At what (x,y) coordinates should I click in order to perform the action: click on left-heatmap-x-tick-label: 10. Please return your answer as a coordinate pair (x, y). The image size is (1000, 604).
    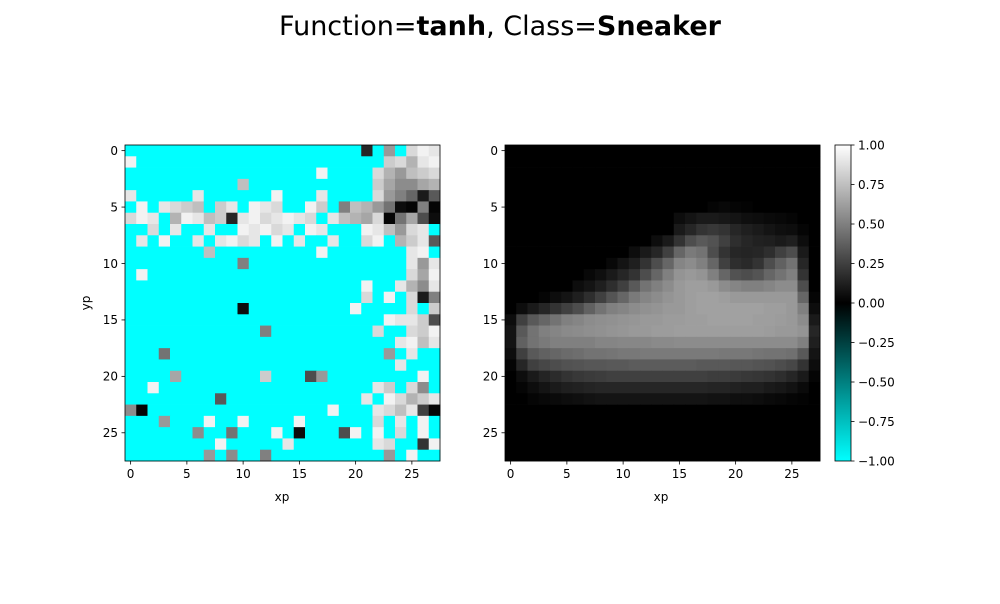
    Looking at the image, I should click on (242, 474).